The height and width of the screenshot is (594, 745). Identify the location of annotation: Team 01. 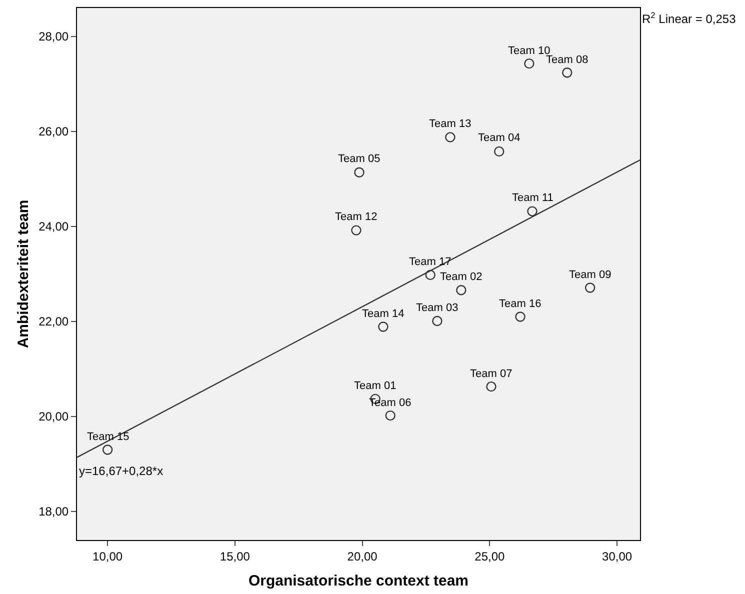
(375, 386).